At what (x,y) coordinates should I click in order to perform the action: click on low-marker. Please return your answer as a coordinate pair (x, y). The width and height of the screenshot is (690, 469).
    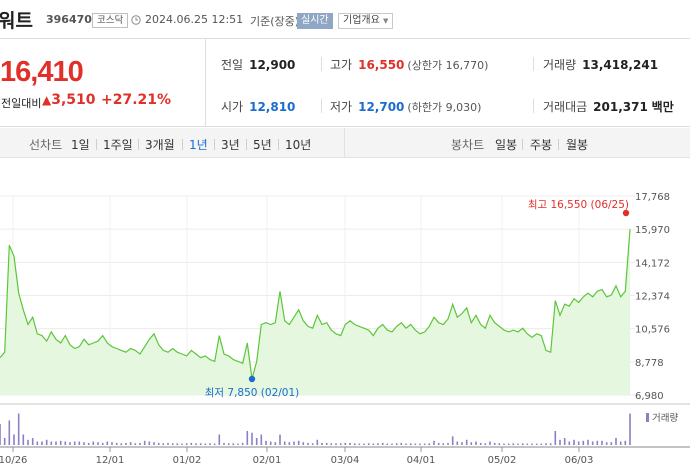
    Looking at the image, I should click on (252, 379).